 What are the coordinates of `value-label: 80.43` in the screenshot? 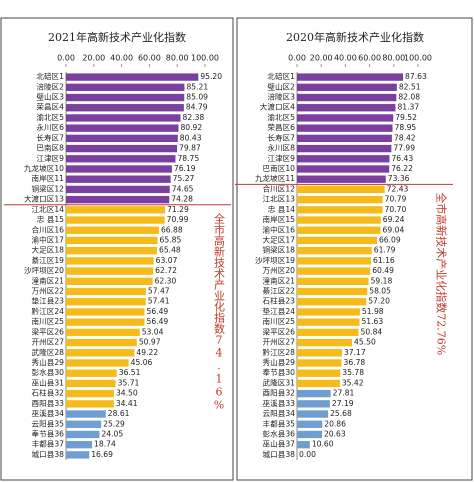 It's located at (191, 137).